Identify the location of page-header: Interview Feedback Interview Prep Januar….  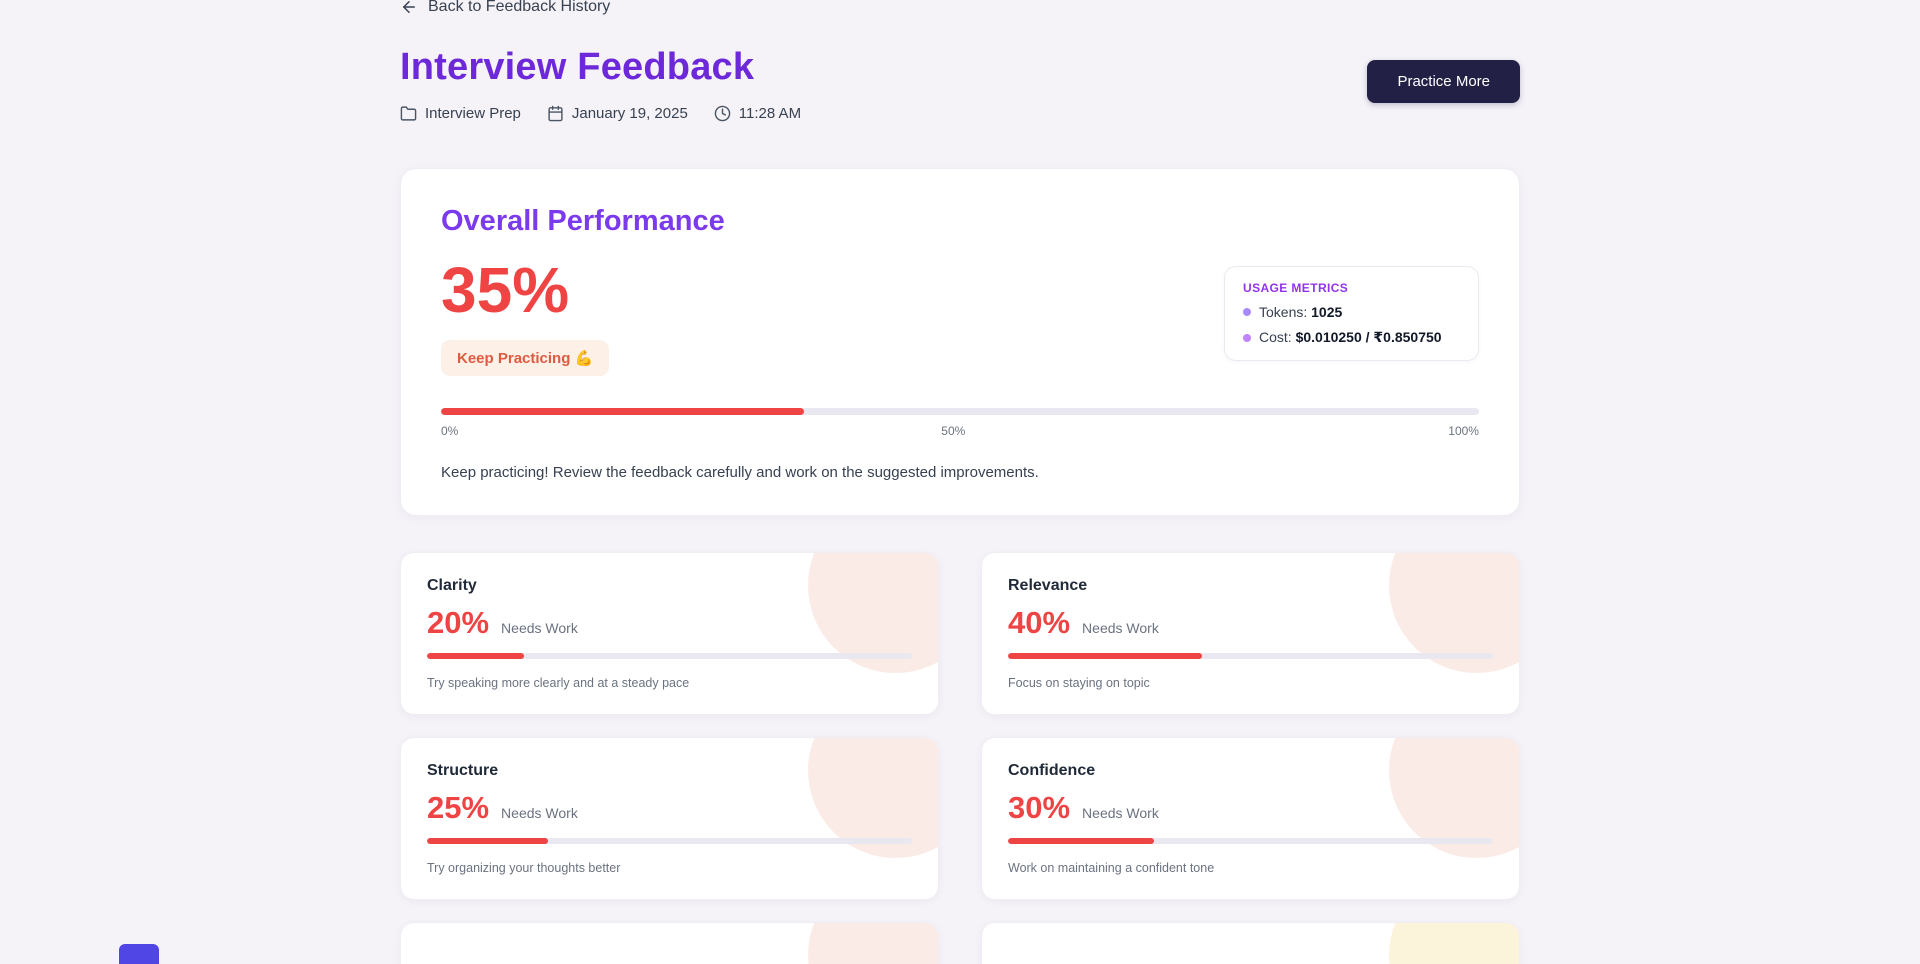
(960, 84).